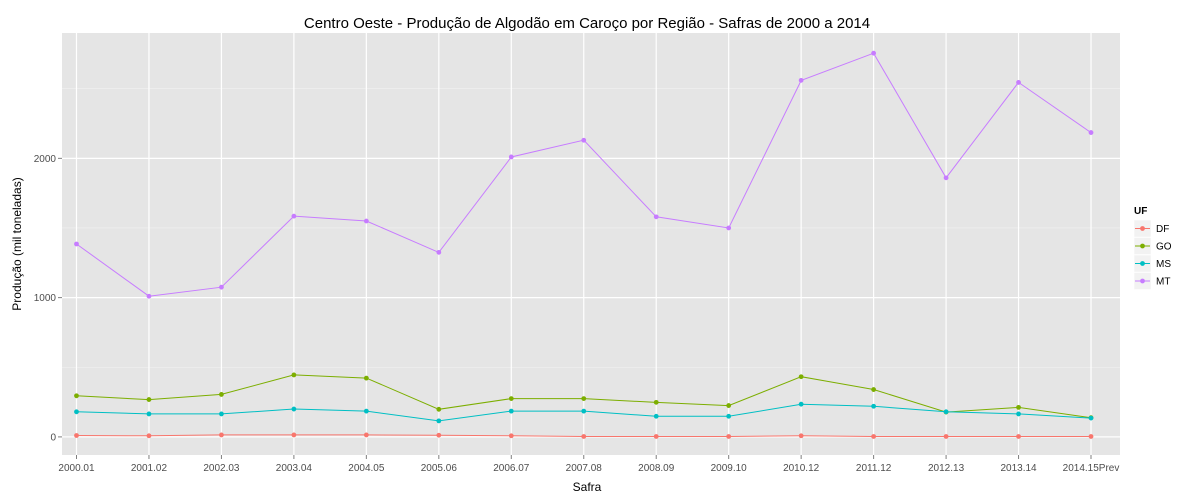  Describe the element at coordinates (1142, 263) in the screenshot. I see `legend-key-point-ms` at that location.